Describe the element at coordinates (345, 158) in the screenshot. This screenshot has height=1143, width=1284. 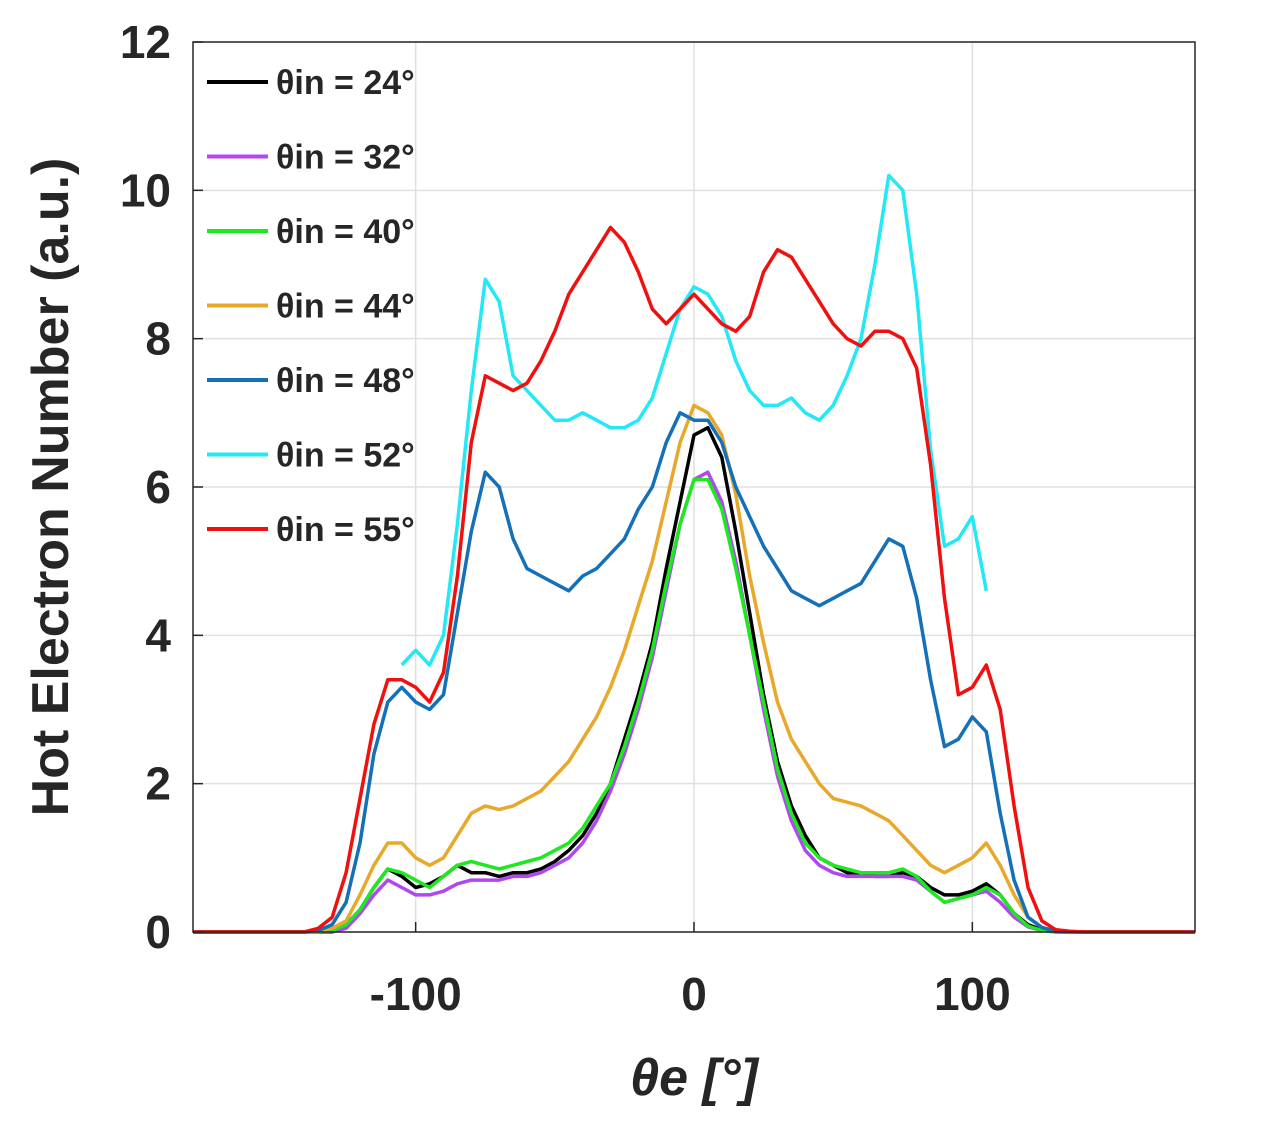
I see `legend-label: θin = 32°` at that location.